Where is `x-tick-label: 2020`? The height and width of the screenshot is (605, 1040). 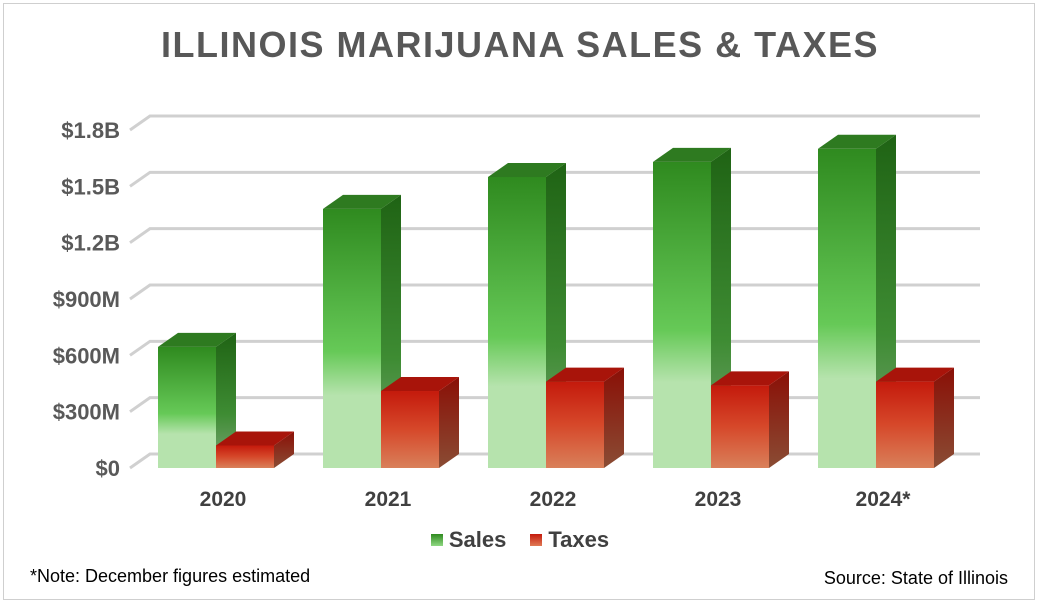 x-tick-label: 2020 is located at coordinates (223, 499).